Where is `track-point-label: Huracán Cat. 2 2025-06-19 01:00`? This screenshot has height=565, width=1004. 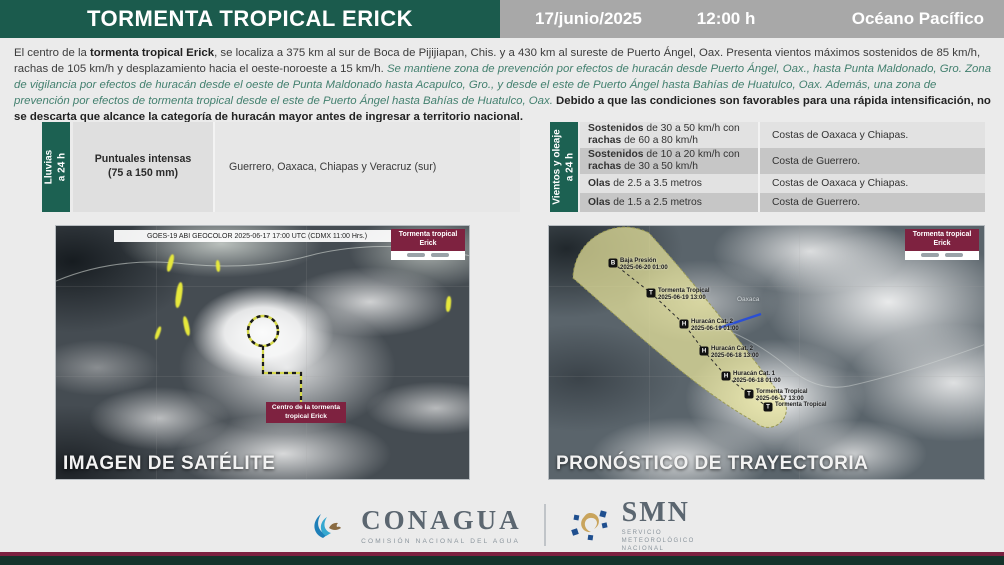 track-point-label: Huracán Cat. 2 2025-06-19 01:00 is located at coordinates (715, 325).